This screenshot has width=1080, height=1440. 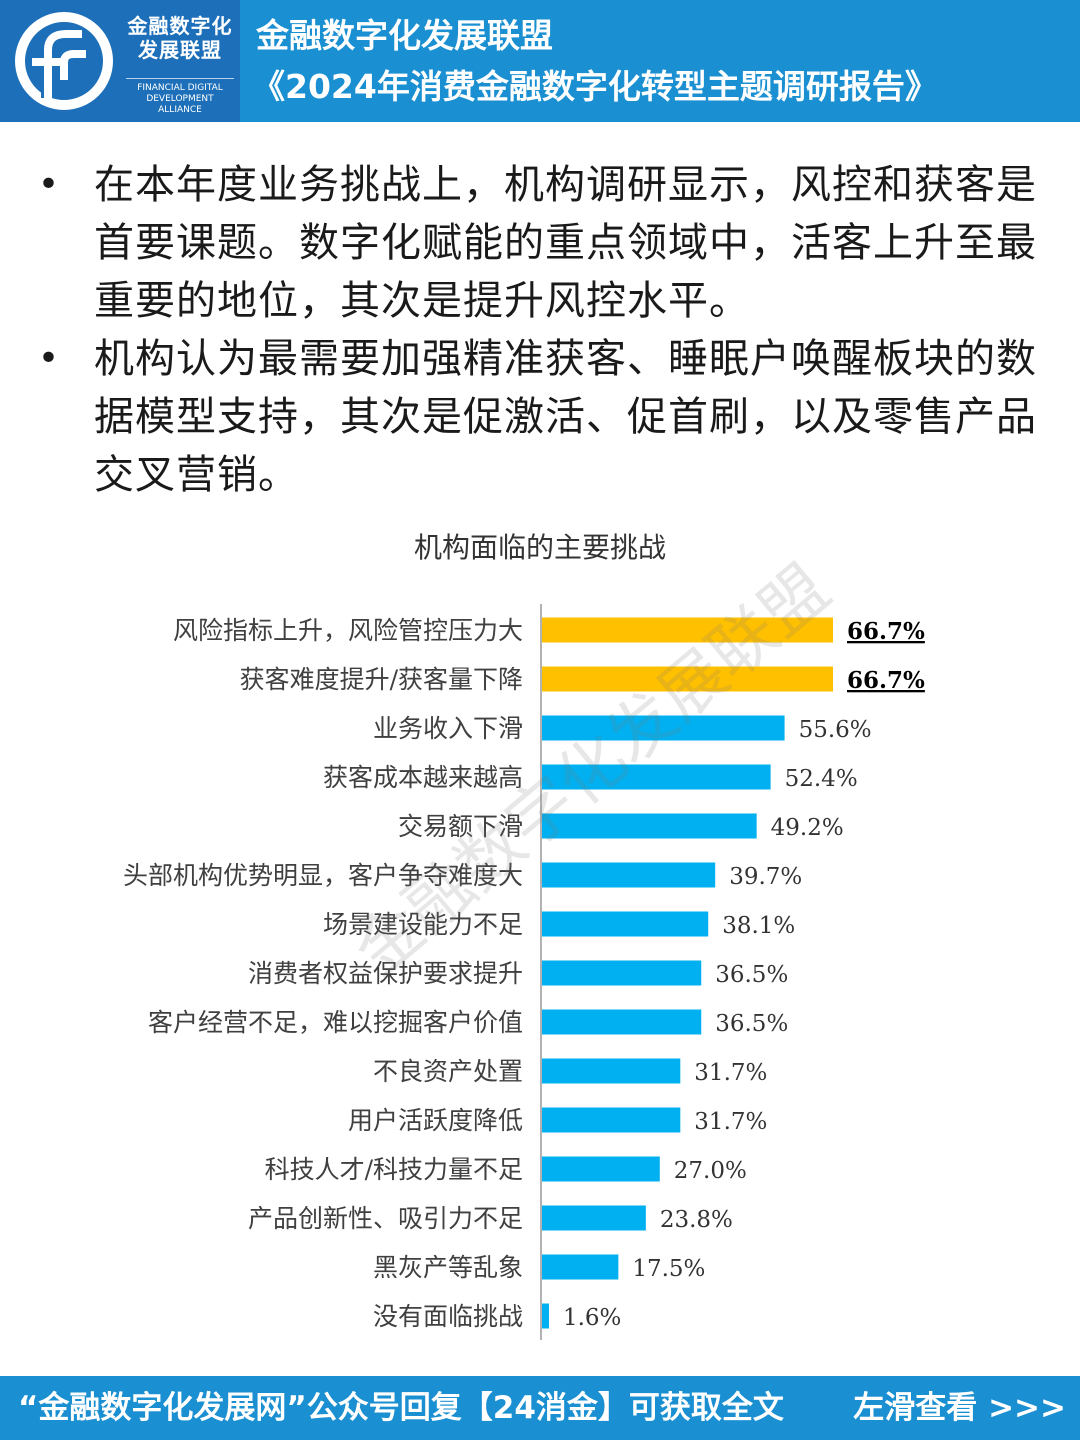 What do you see at coordinates (64, 61) in the screenshot?
I see `alliance-logo-icon` at bounding box center [64, 61].